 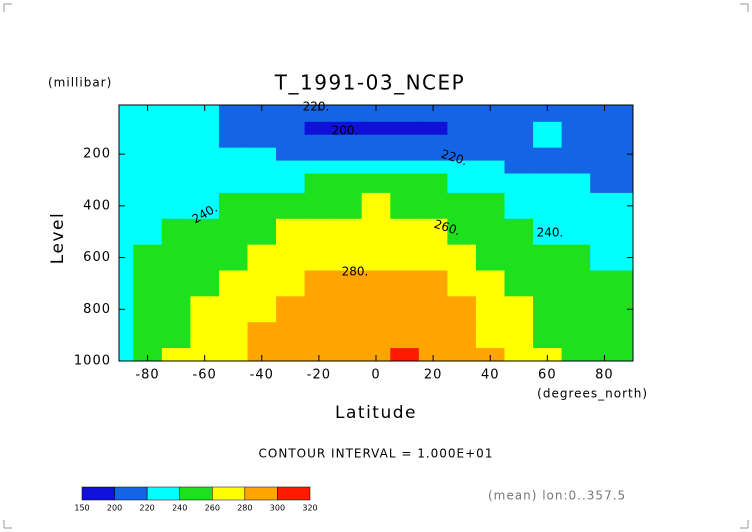 I want to click on colorbar-label: 260, so click(x=212, y=508).